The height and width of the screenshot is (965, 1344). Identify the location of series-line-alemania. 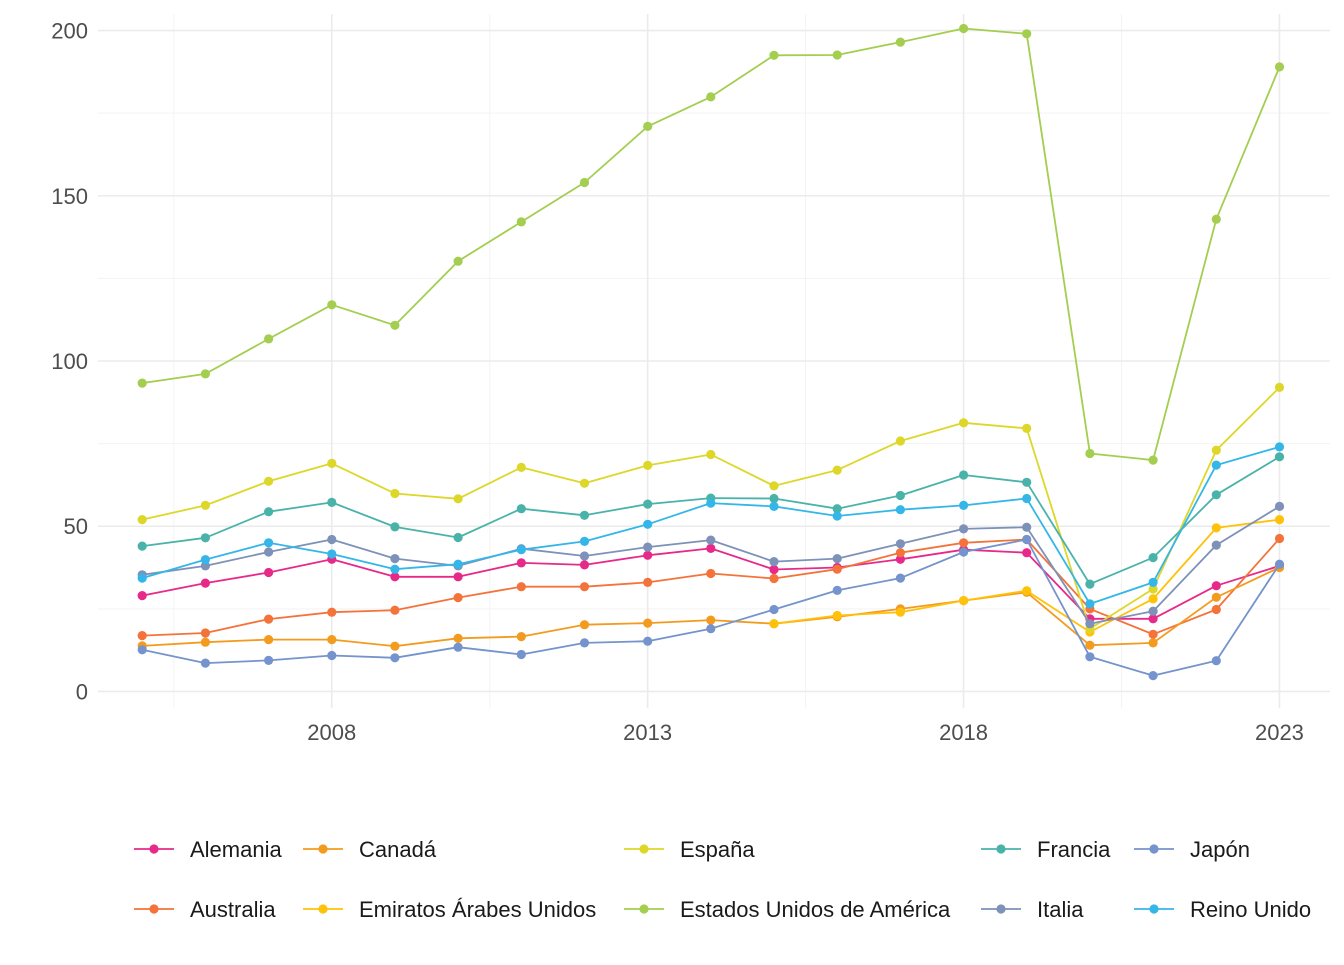
(711, 583).